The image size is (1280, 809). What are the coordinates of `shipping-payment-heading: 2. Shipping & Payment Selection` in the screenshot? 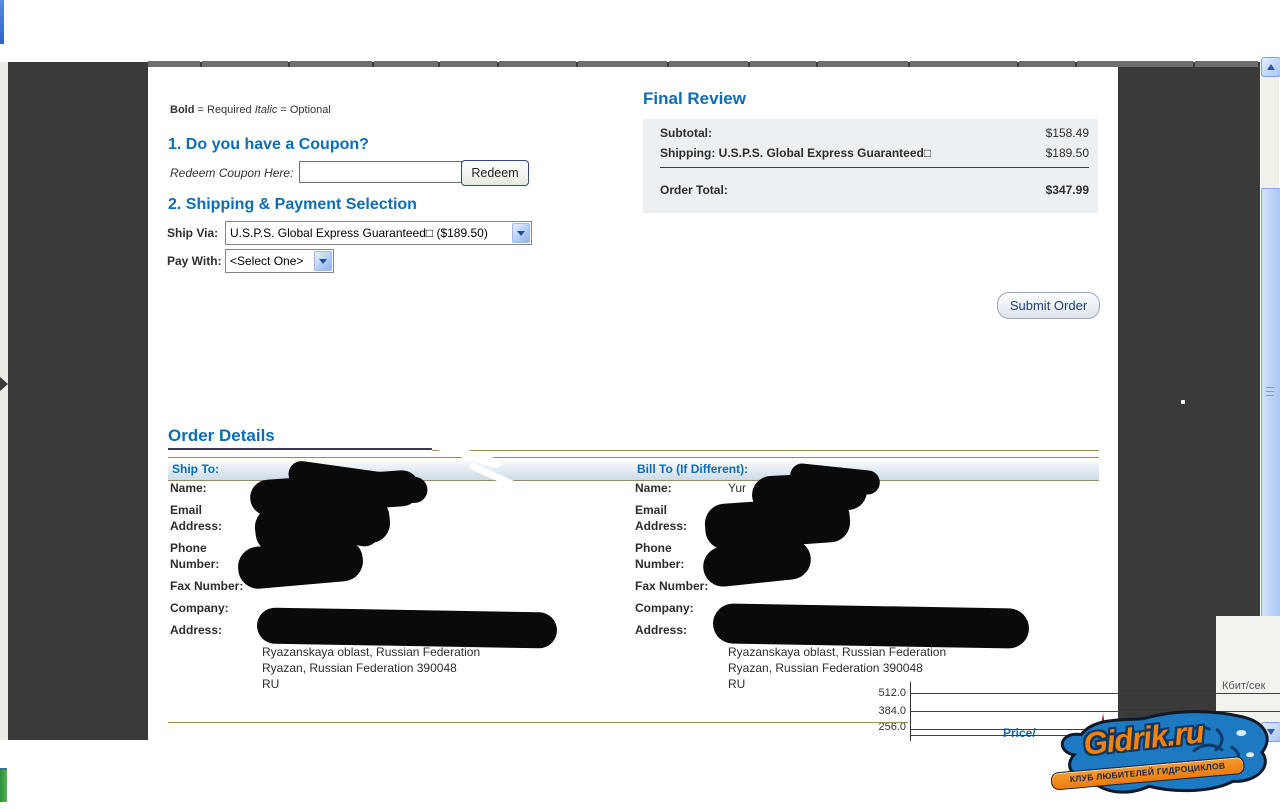 It's located at (292, 204).